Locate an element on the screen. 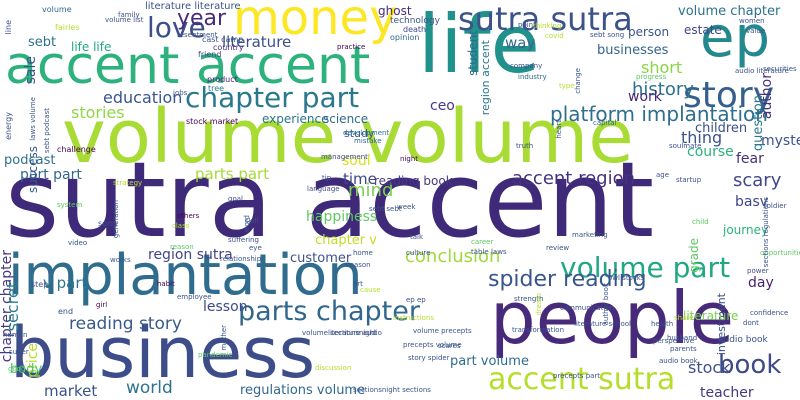  cloud-word: cause is located at coordinates (370, 290).